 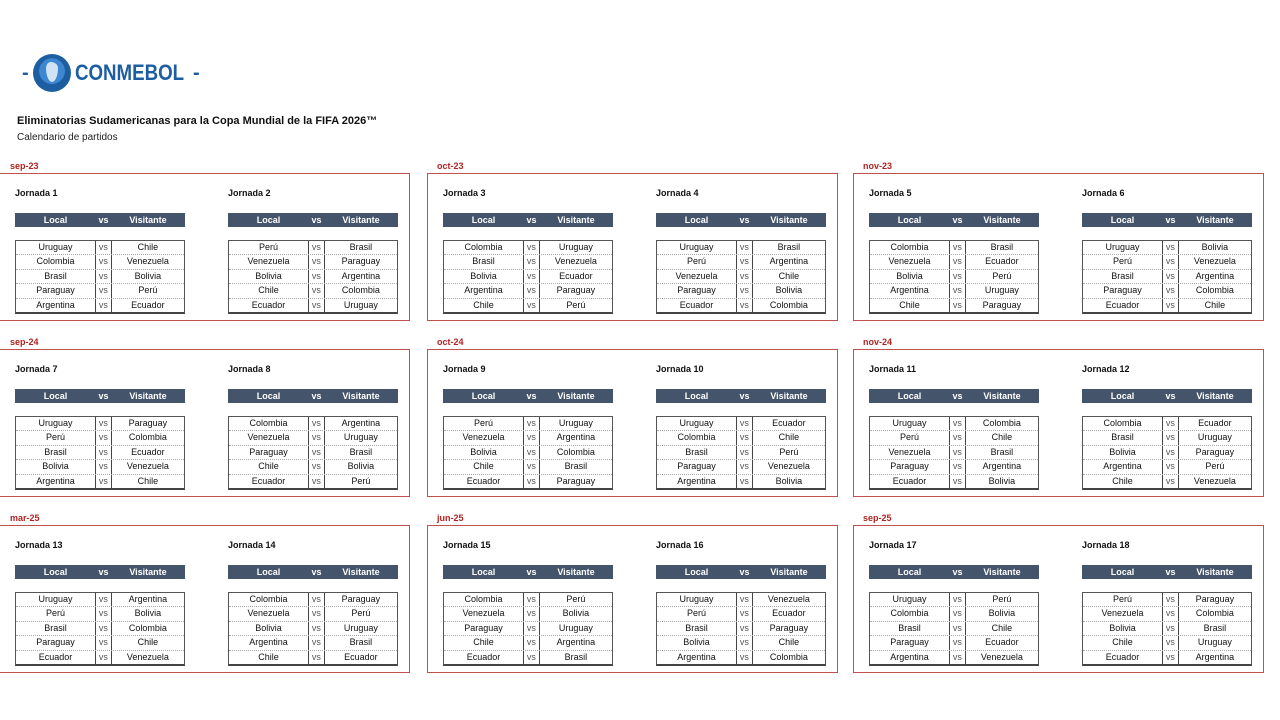 What do you see at coordinates (528, 614) in the screenshot?
I see `match-row: Venezuela vs Bolivia` at bounding box center [528, 614].